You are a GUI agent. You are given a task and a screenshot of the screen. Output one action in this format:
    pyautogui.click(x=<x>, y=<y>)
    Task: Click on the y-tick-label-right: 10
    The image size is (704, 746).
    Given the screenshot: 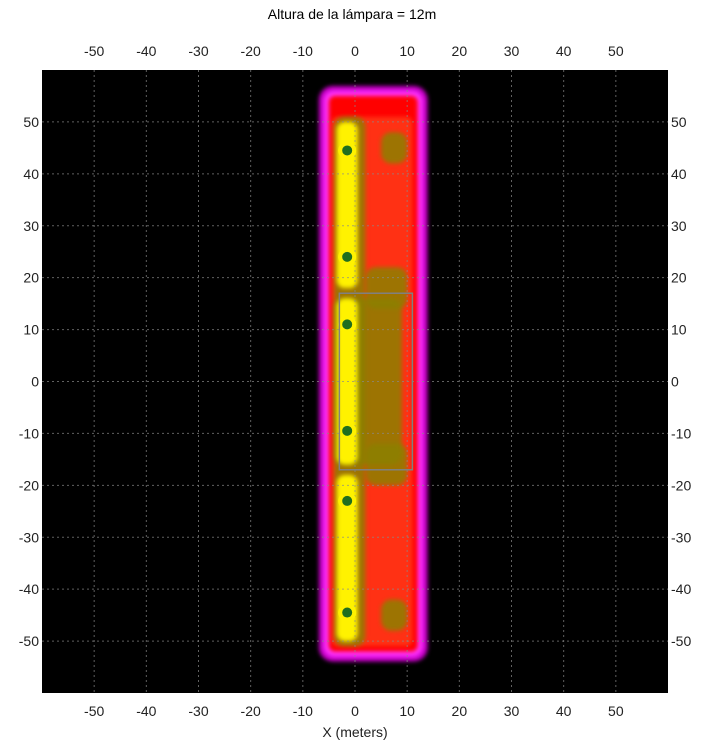 What is the action you would take?
    pyautogui.click(x=679, y=330)
    